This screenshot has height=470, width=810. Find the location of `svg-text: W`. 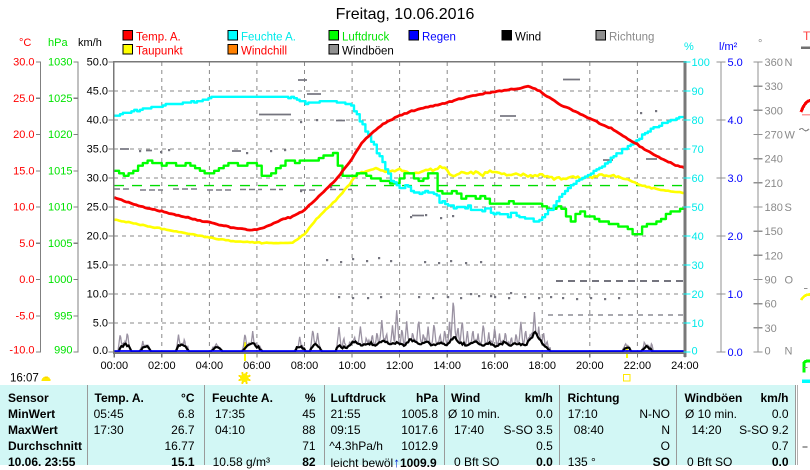

svg-text: W is located at coordinates (790, 136).